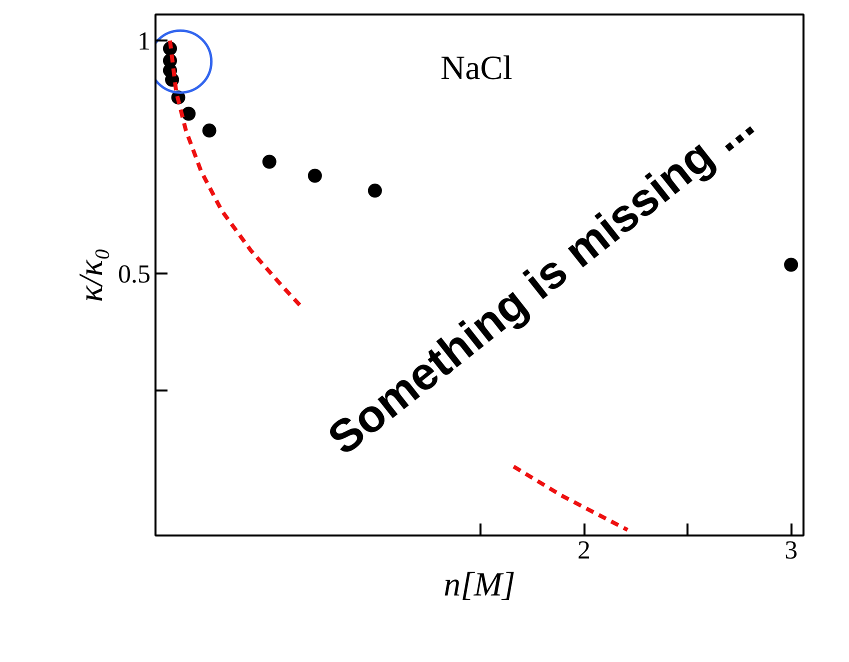 This screenshot has height=662, width=849. Describe the element at coordinates (480, 585) in the screenshot. I see `x-axis-title: n[M]` at that location.